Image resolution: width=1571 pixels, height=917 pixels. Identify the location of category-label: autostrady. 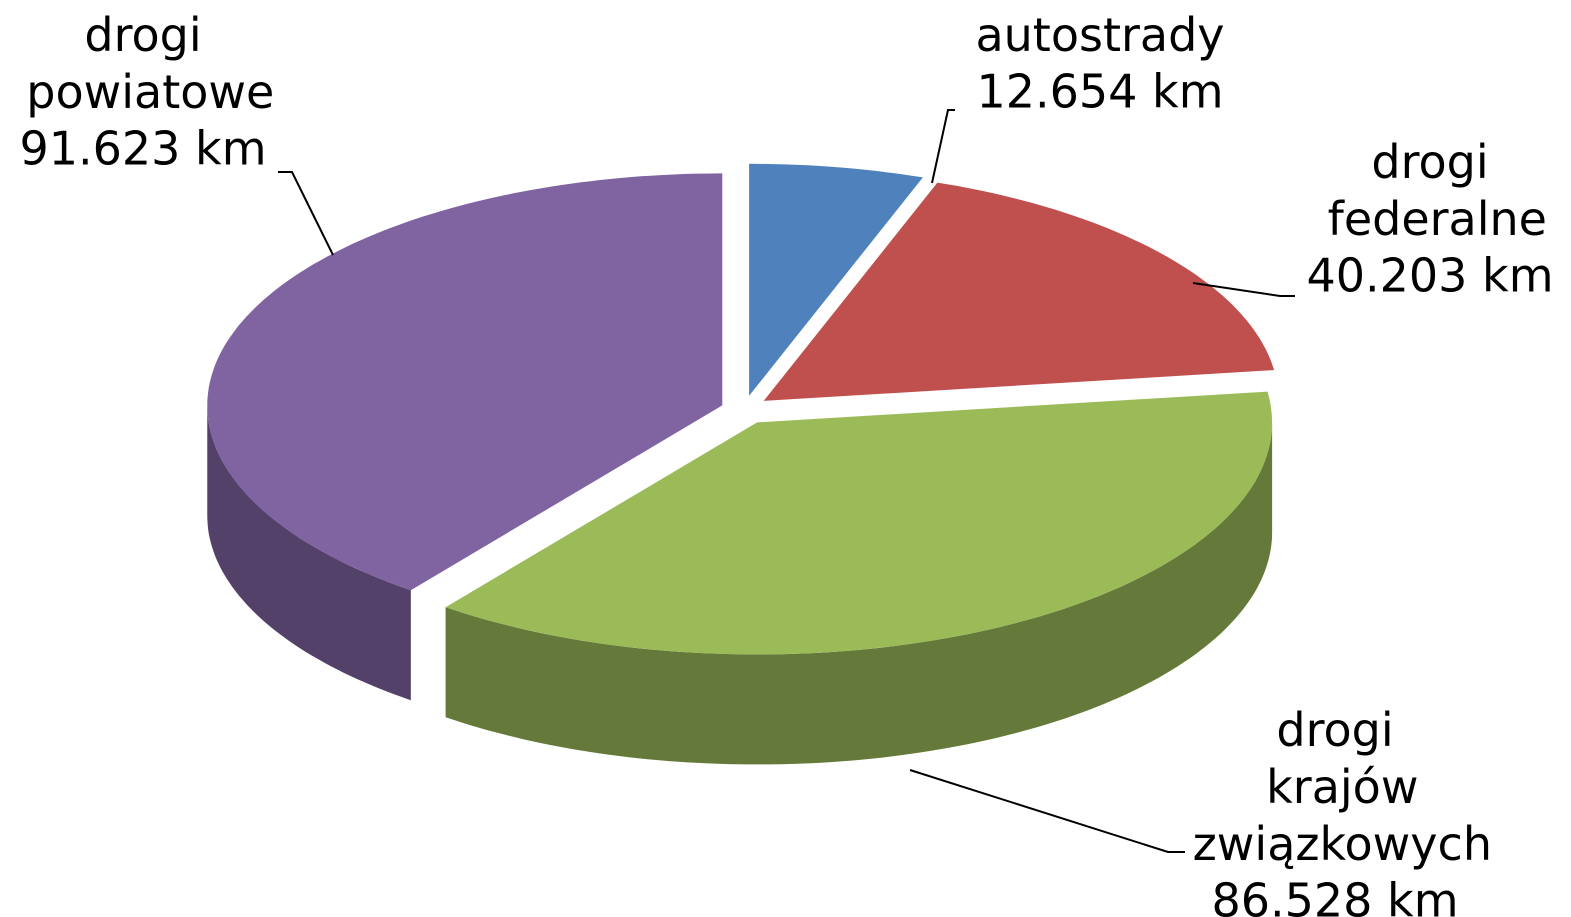
(1099, 35).